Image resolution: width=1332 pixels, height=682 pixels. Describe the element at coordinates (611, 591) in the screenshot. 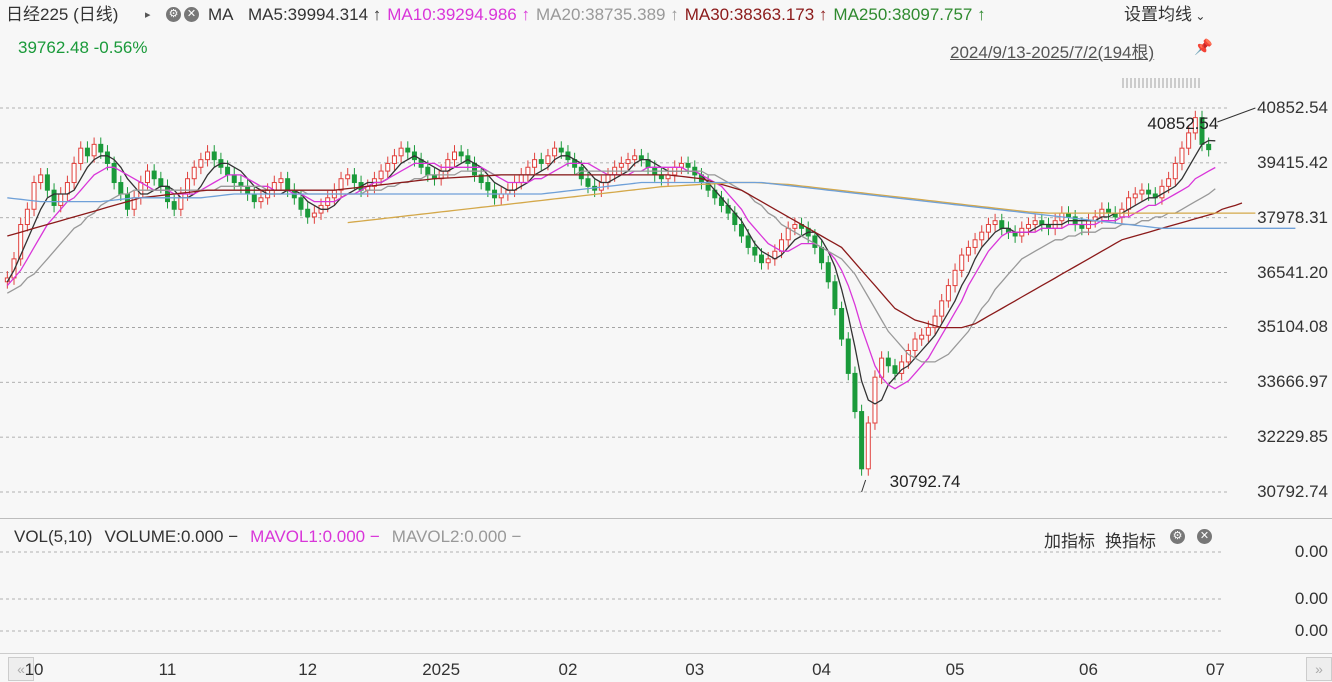

I see `volume-gridlines` at that location.